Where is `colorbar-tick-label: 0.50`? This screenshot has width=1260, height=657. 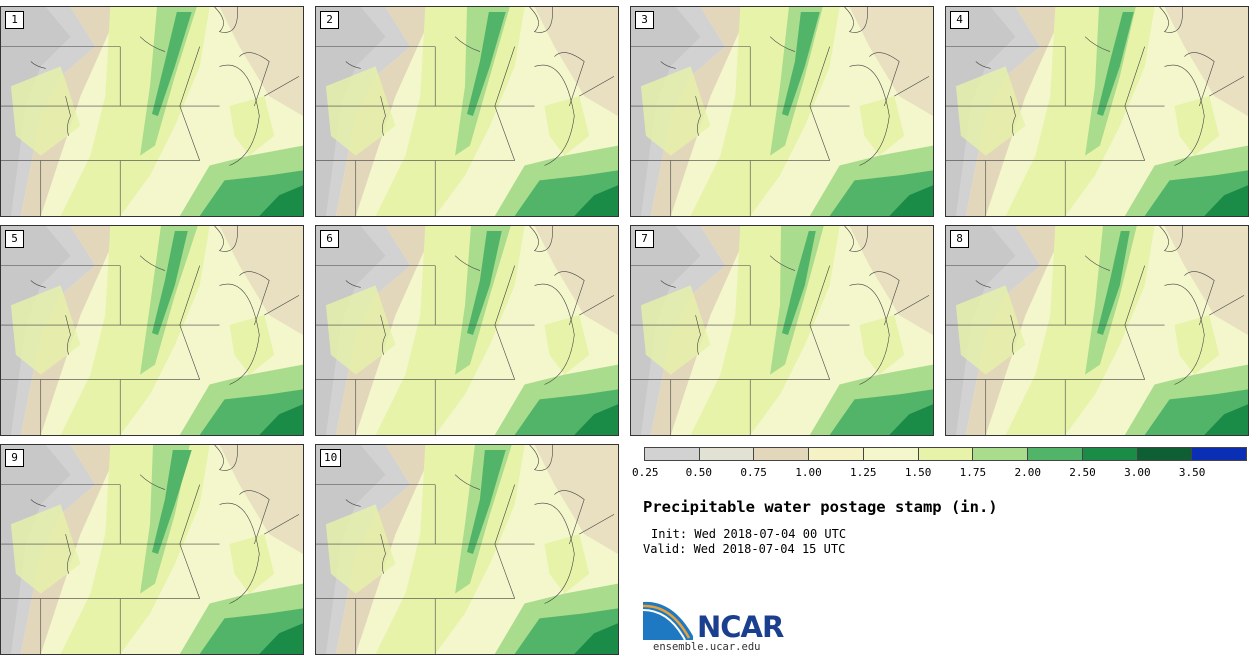
colorbar-tick-label: 0.50 is located at coordinates (699, 472).